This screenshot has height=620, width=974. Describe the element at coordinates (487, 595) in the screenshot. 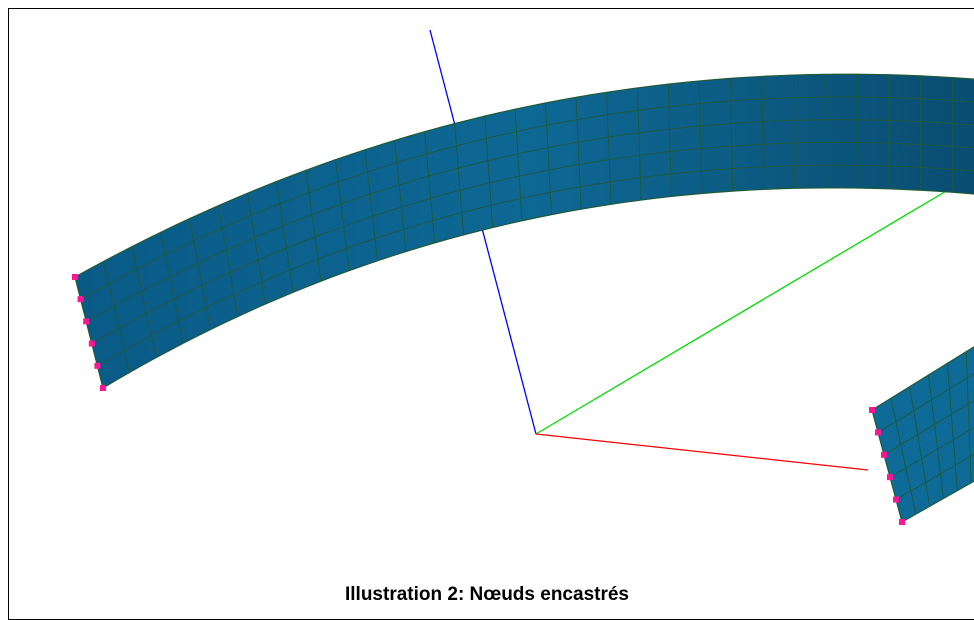

I see `figure-caption: Illustration 2: Nœuds encastrés` at that location.